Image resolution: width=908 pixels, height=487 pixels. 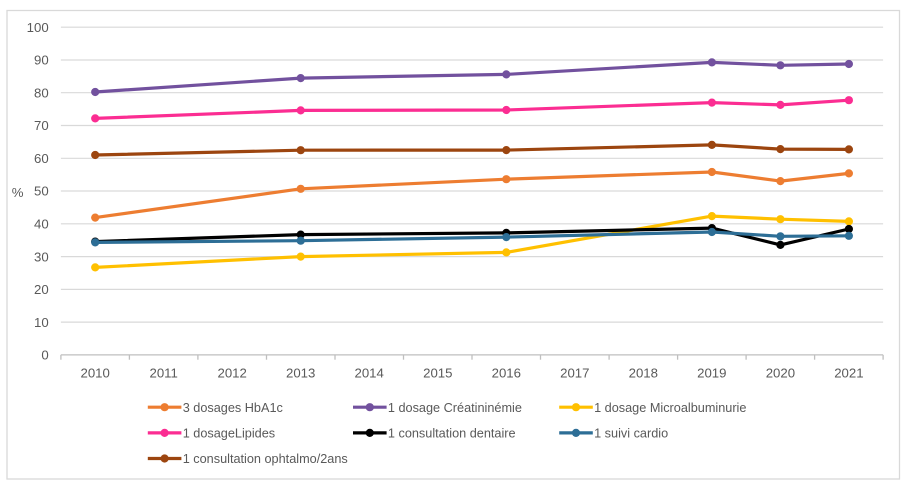 I want to click on svg-text: 100, so click(x=38, y=27).